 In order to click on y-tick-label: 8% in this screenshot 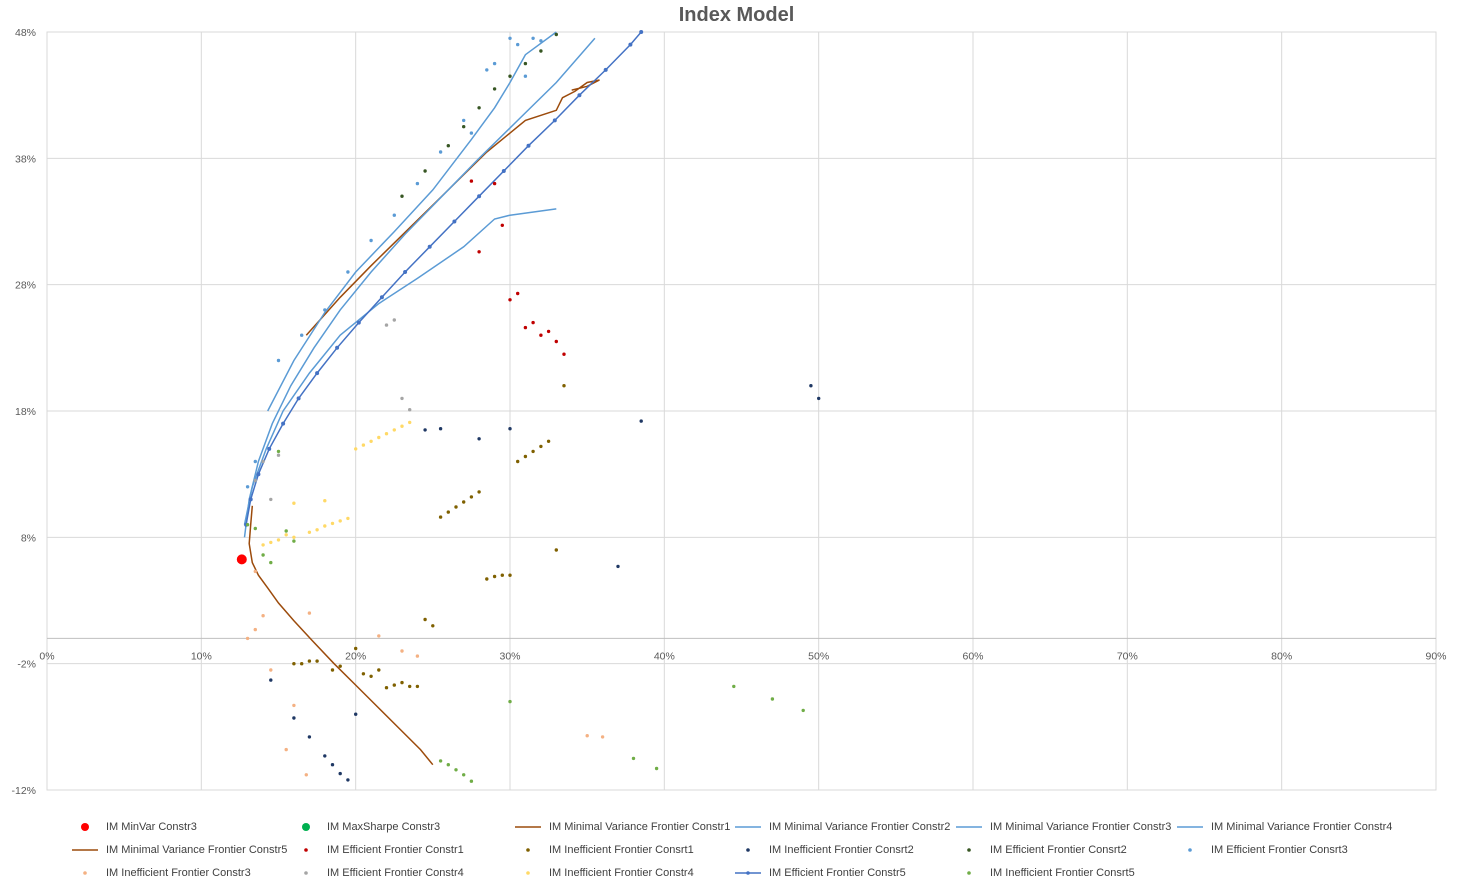, I will do `click(28, 538)`.